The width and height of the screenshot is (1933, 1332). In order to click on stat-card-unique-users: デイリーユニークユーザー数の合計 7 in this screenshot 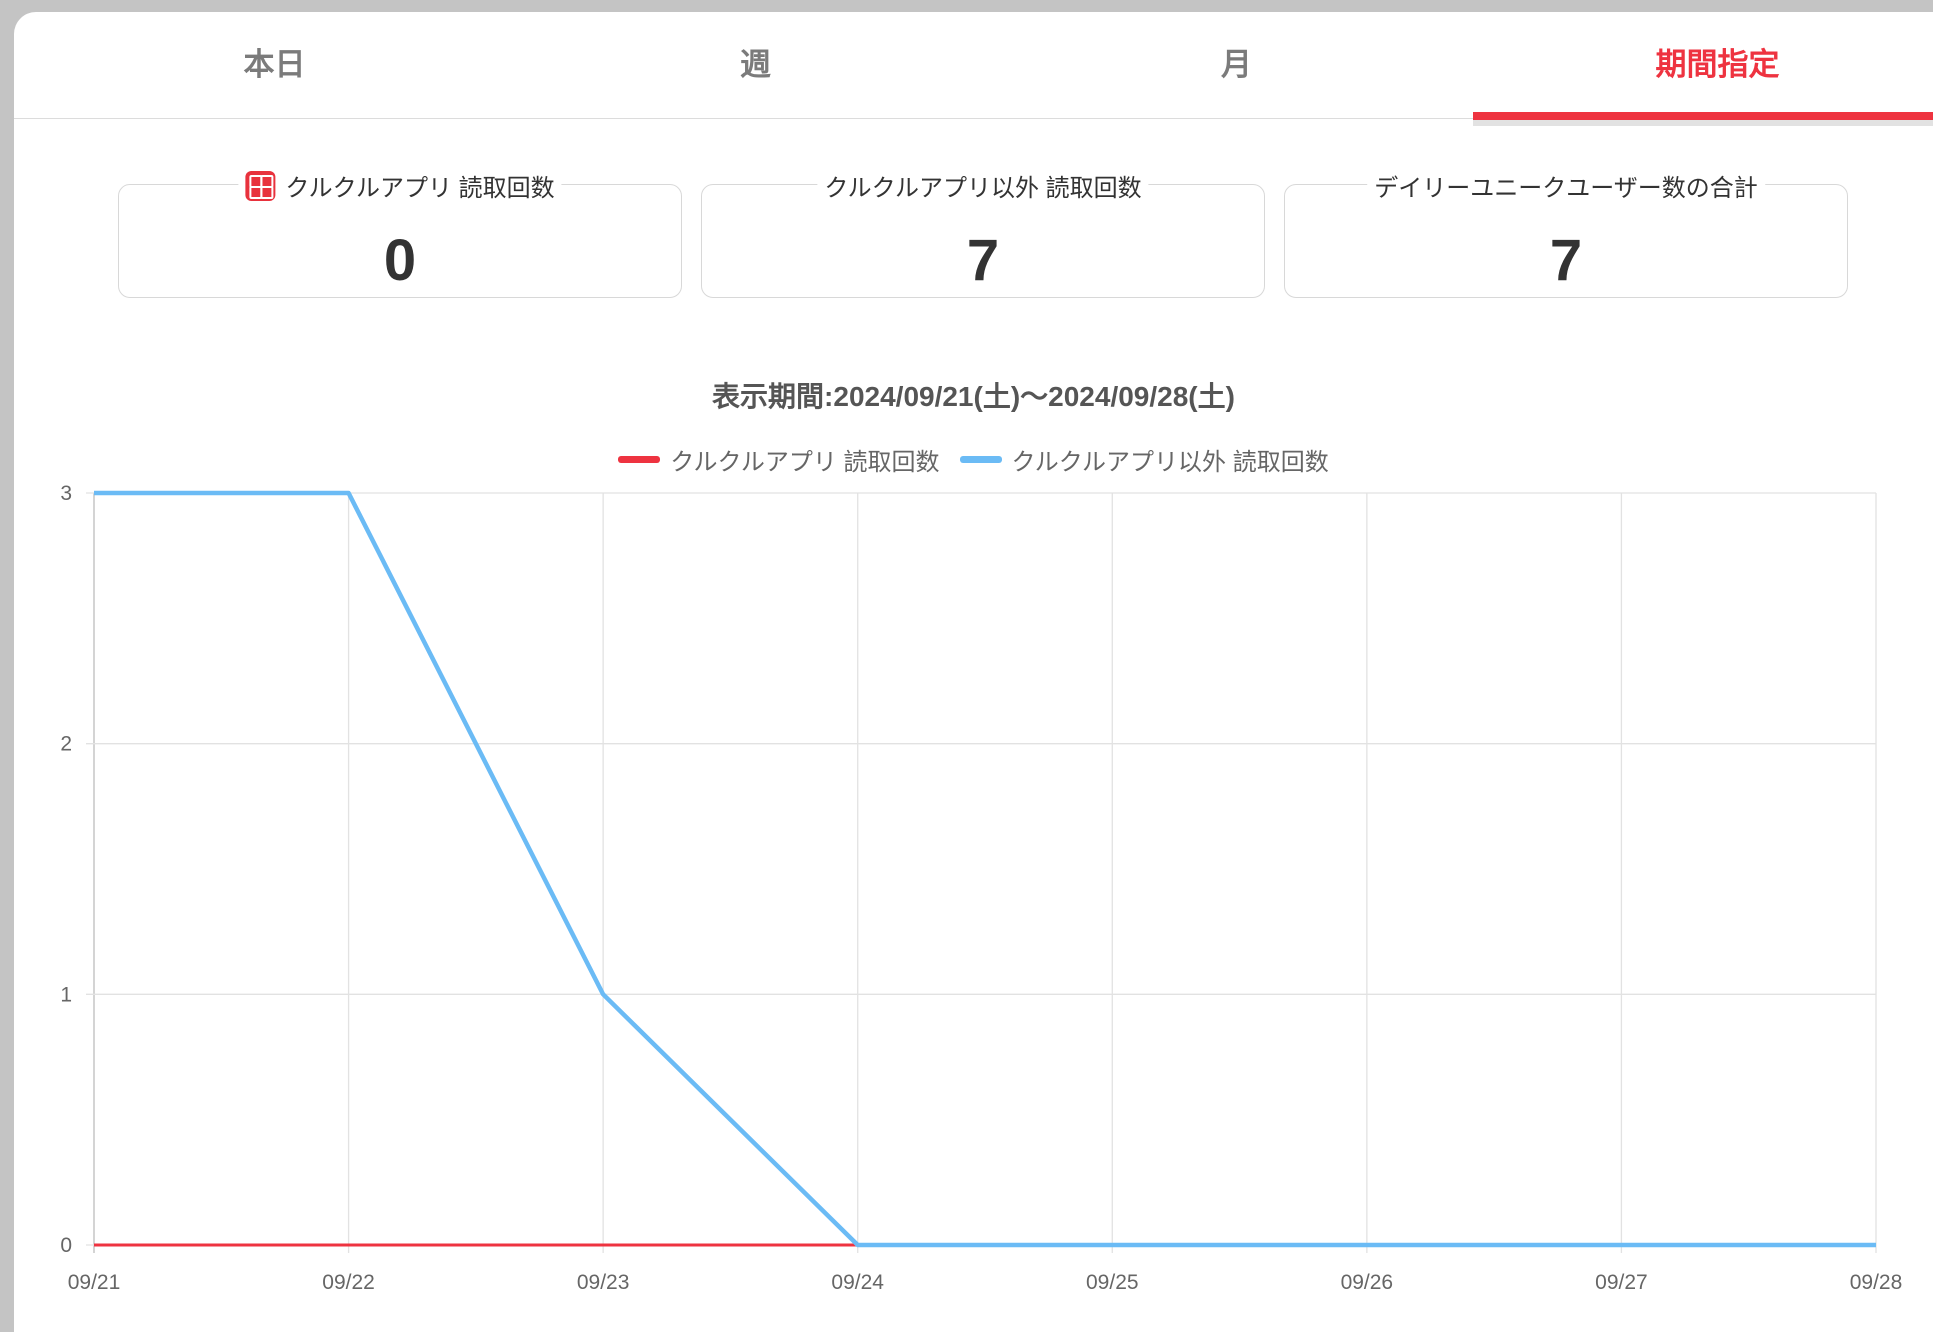, I will do `click(1566, 233)`.